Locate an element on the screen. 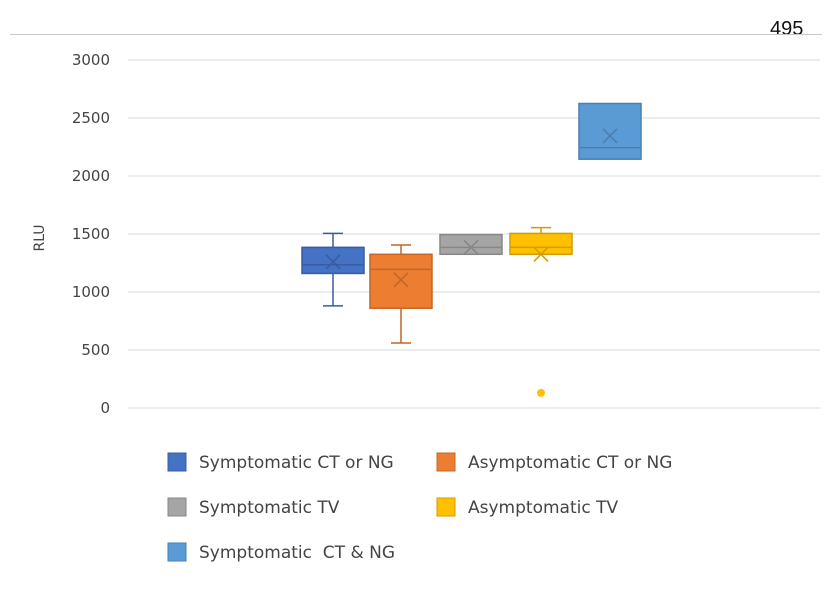 This screenshot has width=832, height=590. box-1-mean-b is located at coordinates (401, 280).